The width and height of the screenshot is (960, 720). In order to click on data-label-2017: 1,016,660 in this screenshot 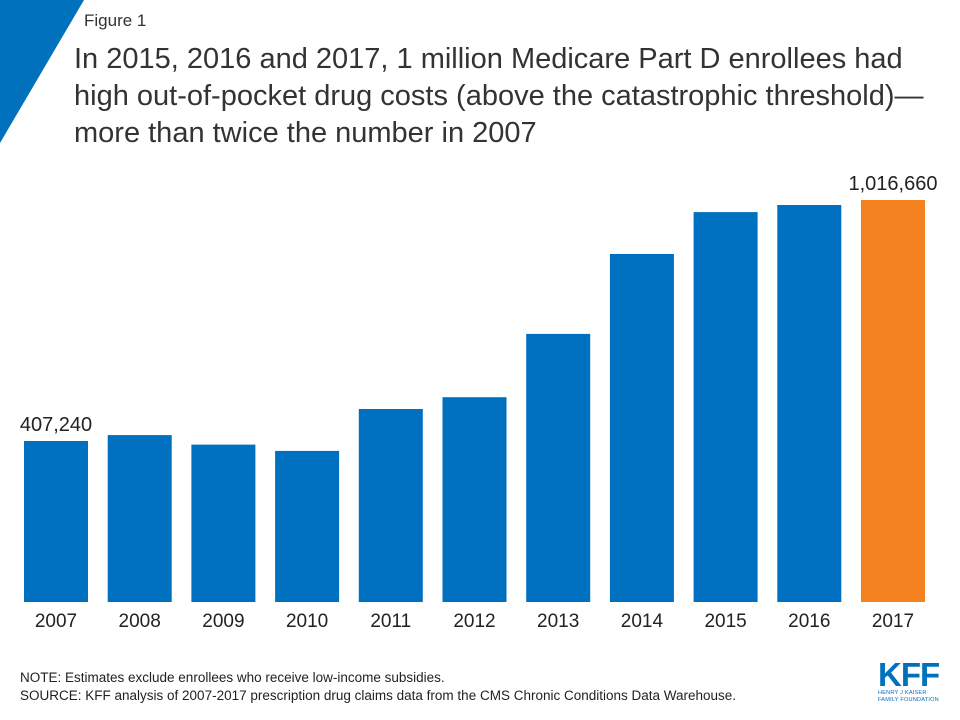, I will do `click(893, 184)`.